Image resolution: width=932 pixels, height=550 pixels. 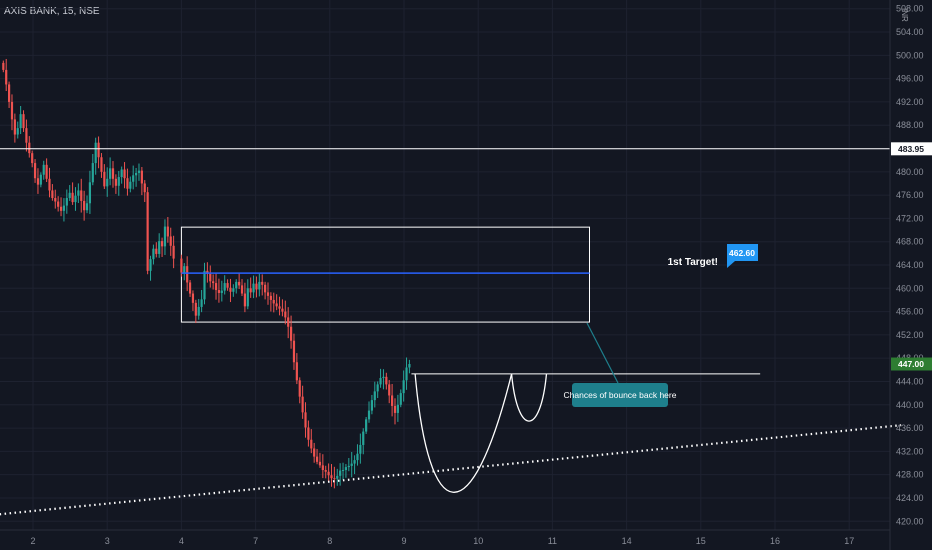 I want to click on note-text: Chances of bounce back here, so click(x=620, y=395).